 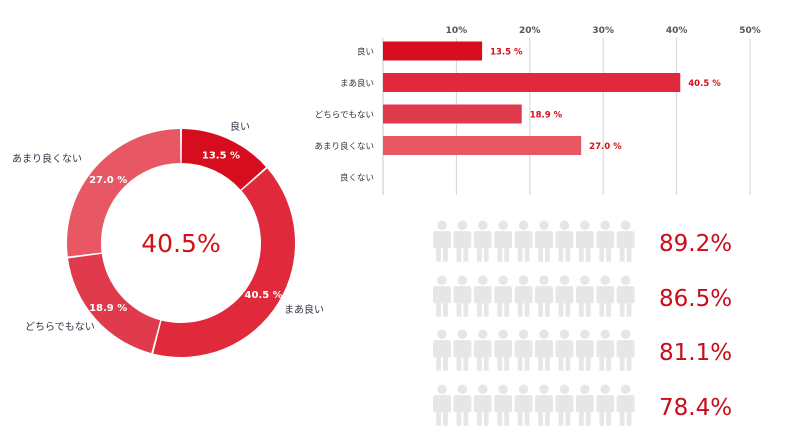 I want to click on pictograph-percent-label: 81.1%, so click(x=695, y=353).